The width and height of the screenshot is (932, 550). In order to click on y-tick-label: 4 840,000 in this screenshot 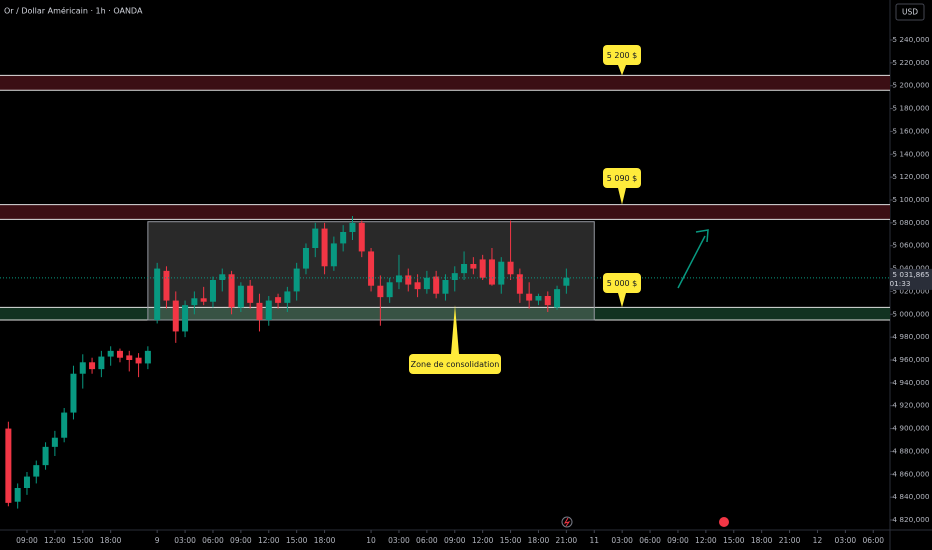, I will do `click(910, 496)`.